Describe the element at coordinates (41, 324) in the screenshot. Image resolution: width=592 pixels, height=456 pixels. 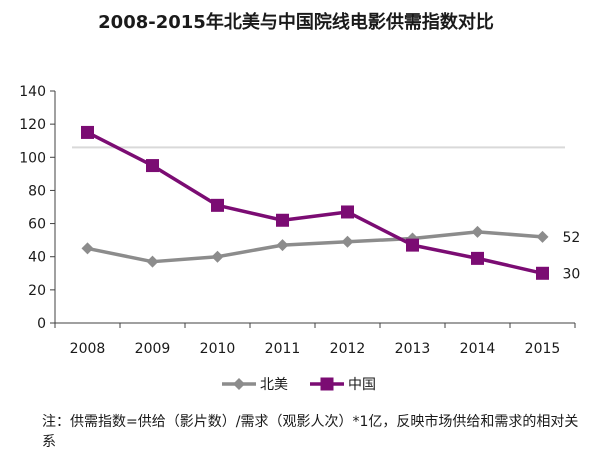
I see `y-tick-label: 0` at that location.